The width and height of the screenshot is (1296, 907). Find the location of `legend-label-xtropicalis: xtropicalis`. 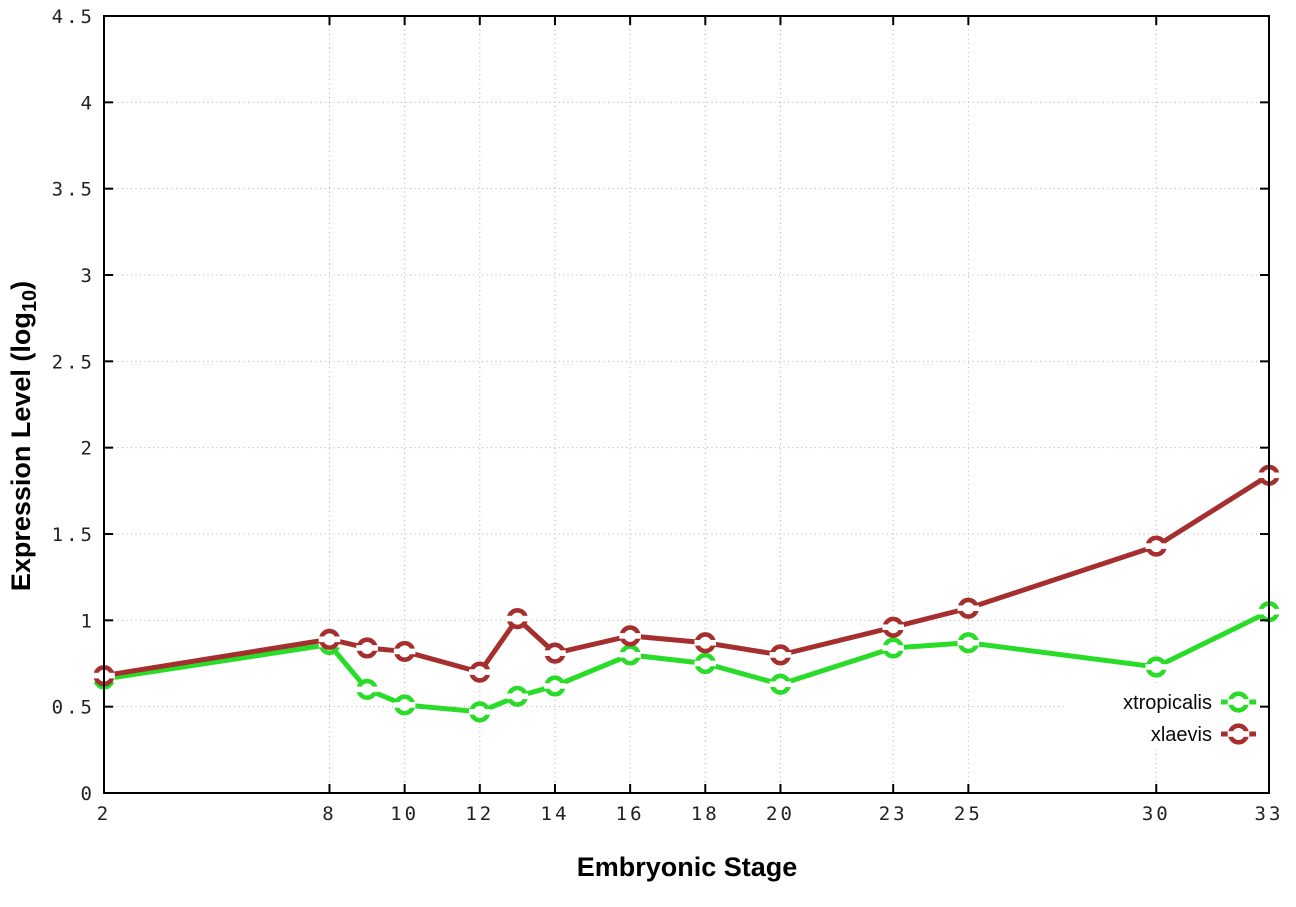

legend-label-xtropicalis: xtropicalis is located at coordinates (1167, 703).